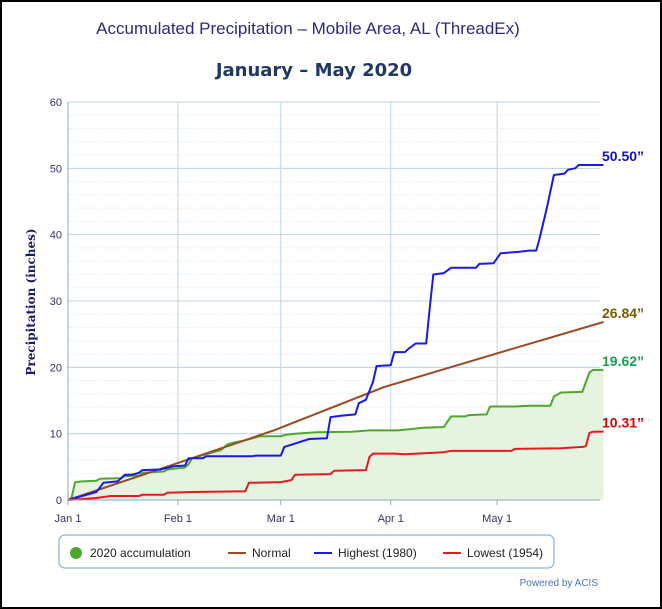  I want to click on y-tick-label: 60, so click(56, 103).